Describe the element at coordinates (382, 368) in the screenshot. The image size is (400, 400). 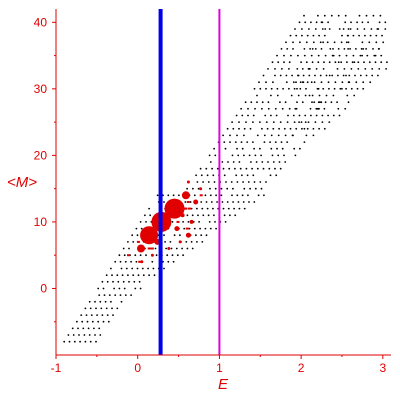
I see `x-tick-label: 3` at that location.